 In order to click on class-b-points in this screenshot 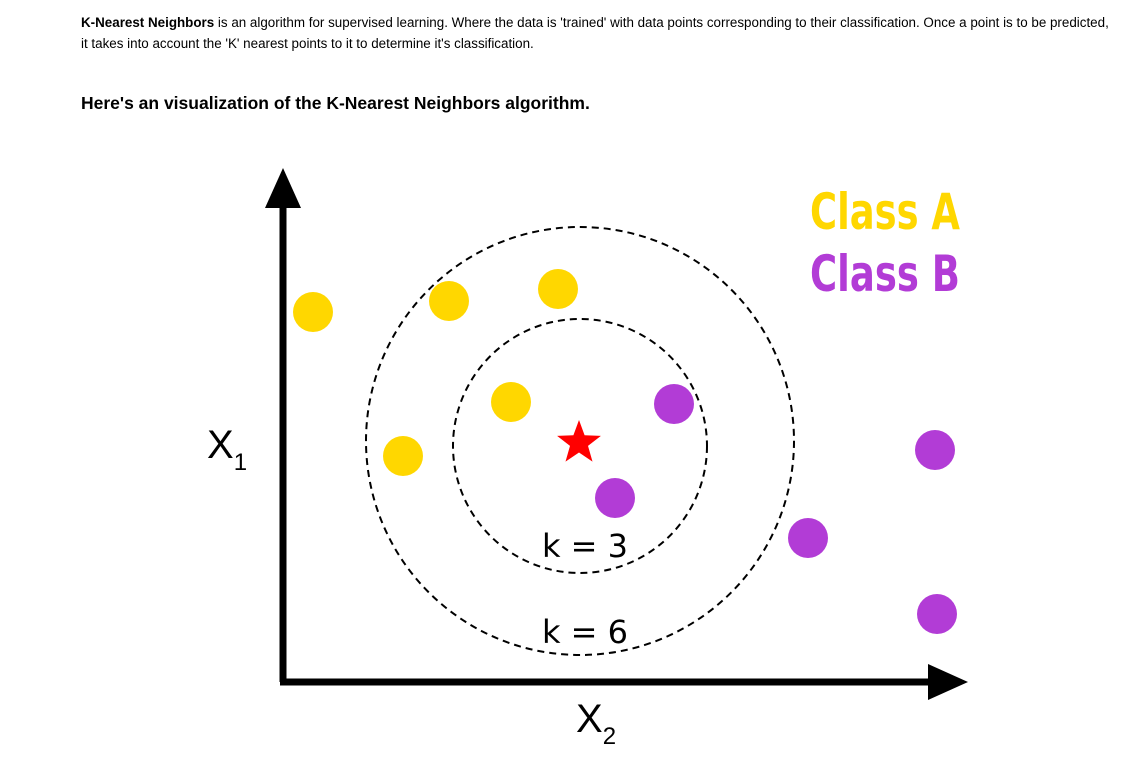, I will do `click(776, 509)`.